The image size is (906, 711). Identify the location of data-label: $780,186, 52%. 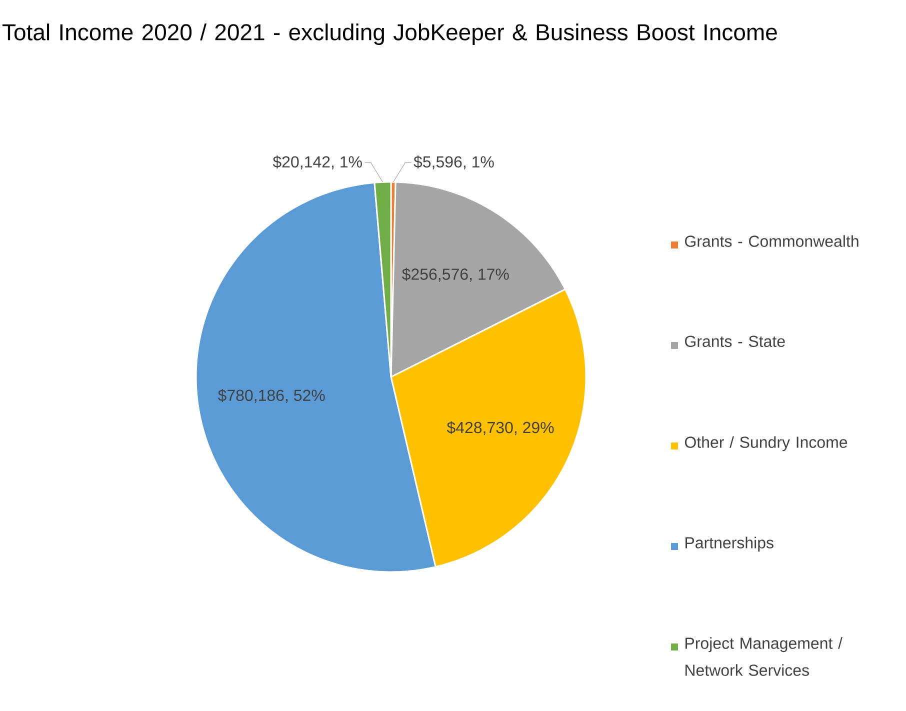
(271, 396).